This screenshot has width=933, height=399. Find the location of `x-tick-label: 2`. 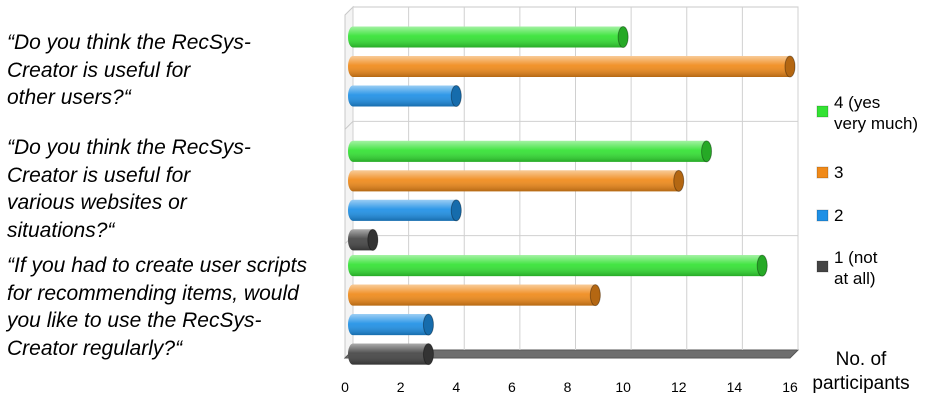

x-tick-label: 2 is located at coordinates (401, 387).